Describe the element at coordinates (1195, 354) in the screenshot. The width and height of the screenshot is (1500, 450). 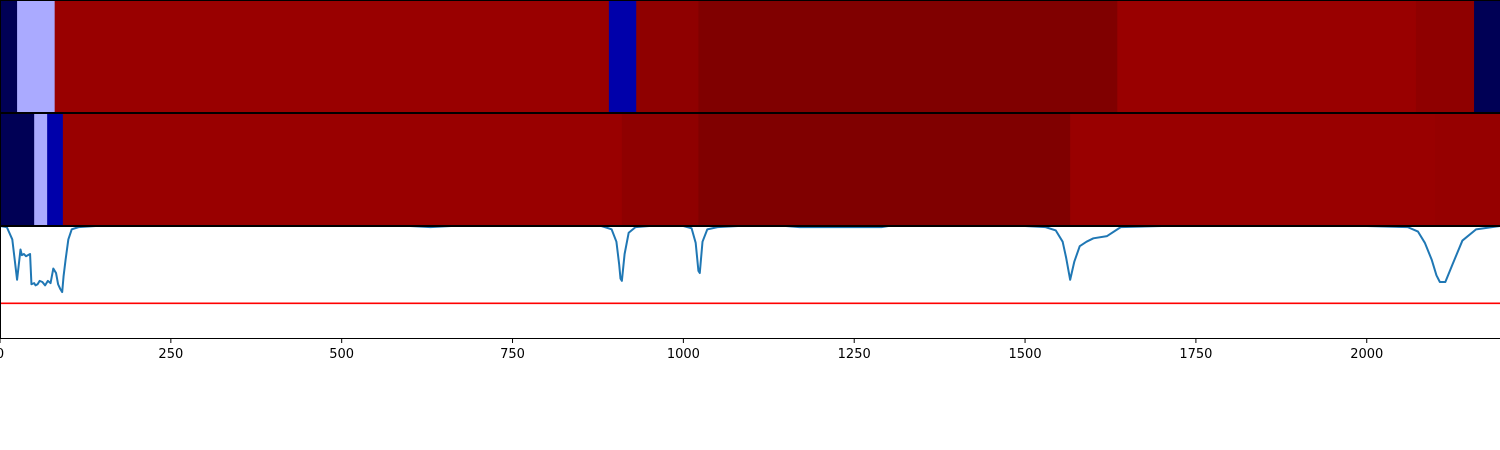
I see `x-tick-label: 1750` at that location.